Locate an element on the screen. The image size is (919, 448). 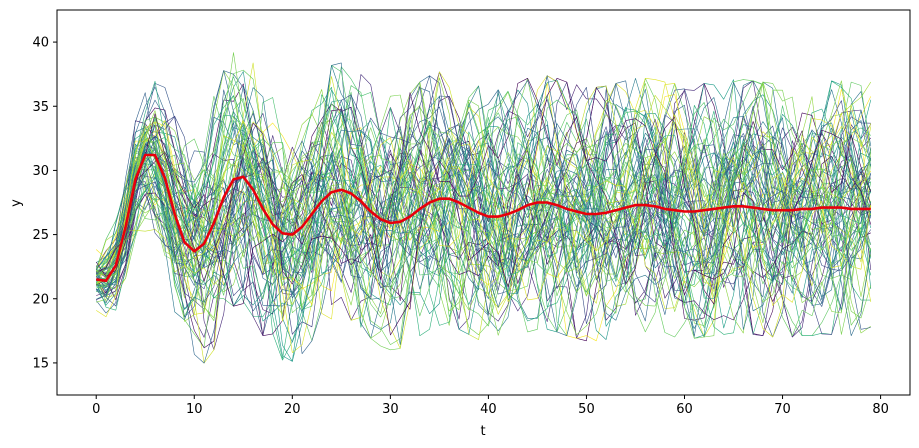
y-tick-label: 35 is located at coordinates (40, 107).